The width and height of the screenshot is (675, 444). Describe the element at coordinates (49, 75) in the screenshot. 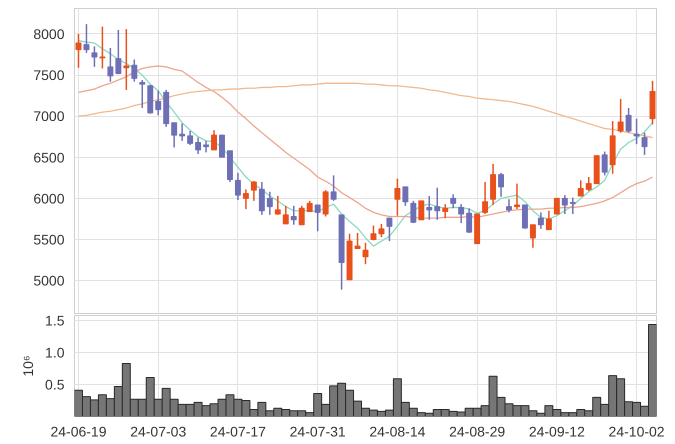

I see `y-tick-label: 7500` at that location.